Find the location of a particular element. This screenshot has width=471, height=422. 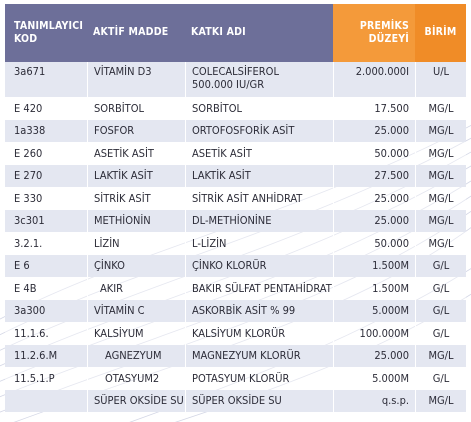

cell-additive: POTASYUM KLORÜR is located at coordinates (259, 378).